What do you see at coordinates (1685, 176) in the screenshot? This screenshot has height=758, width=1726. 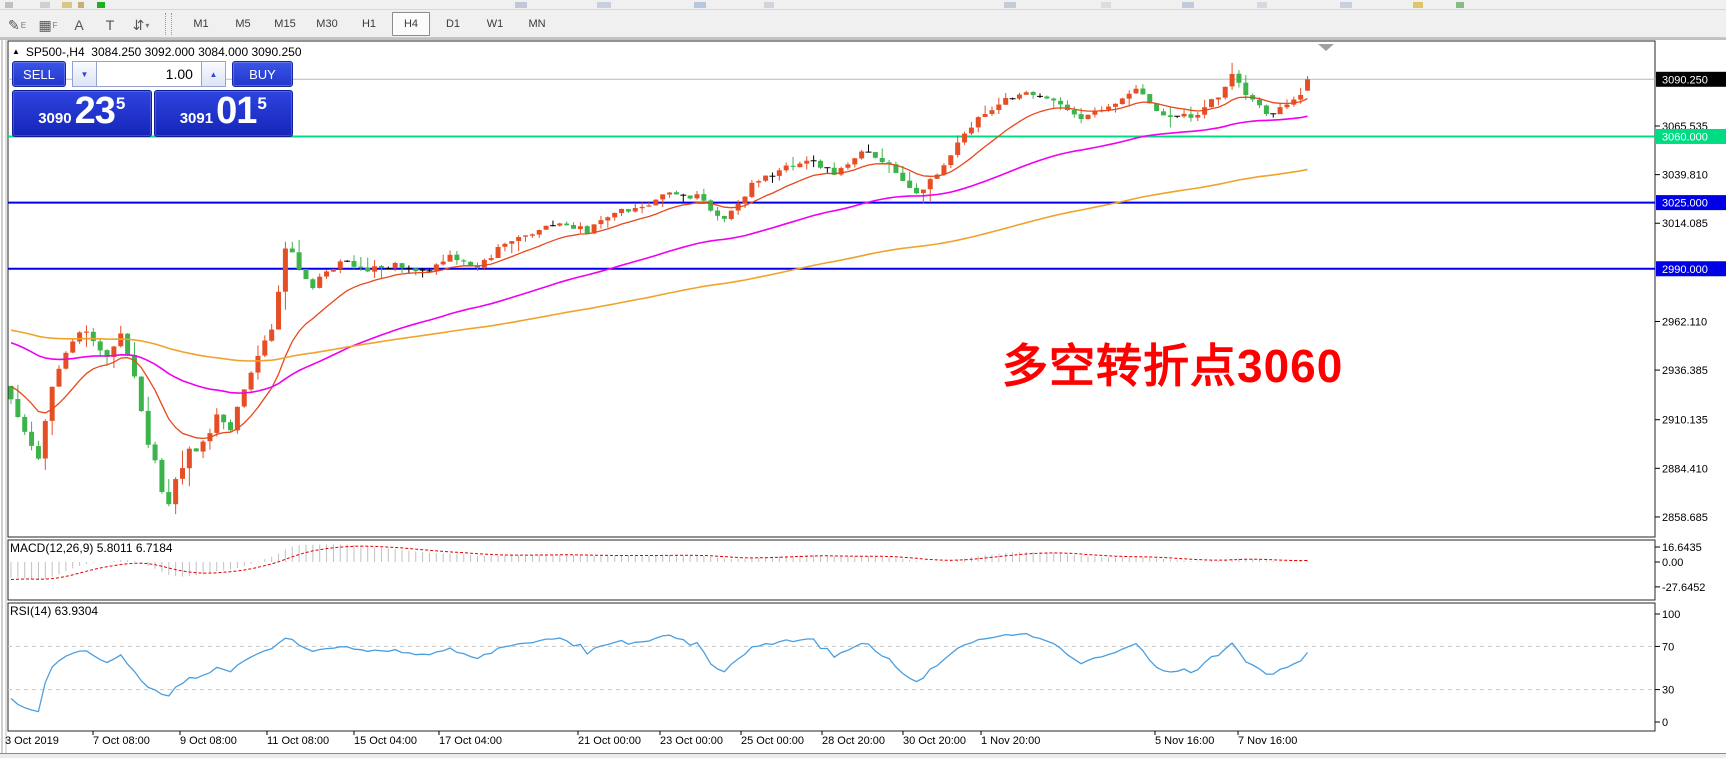 I see `price-axis-tick-label: 3039.810` at bounding box center [1685, 176].